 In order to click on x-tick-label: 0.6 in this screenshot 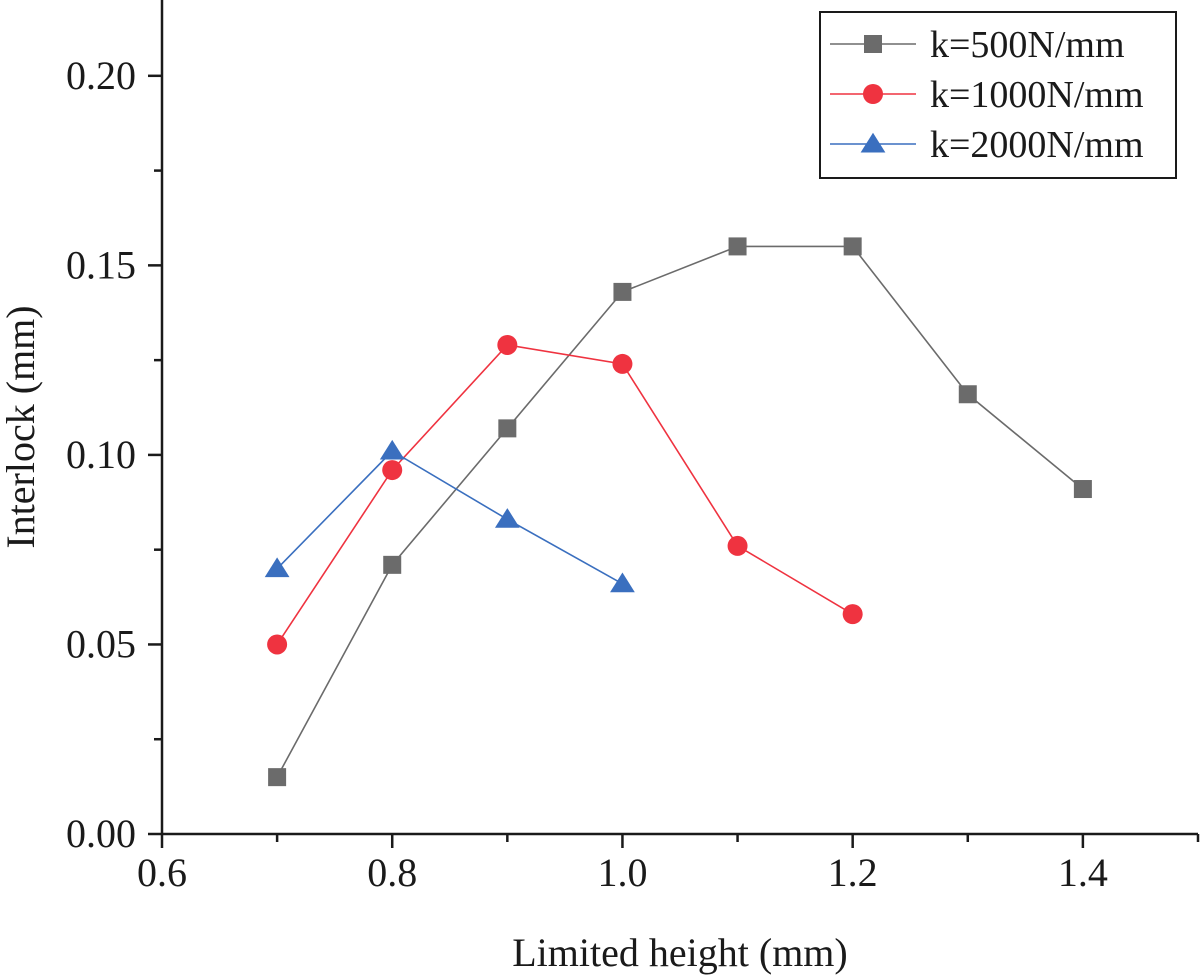, I will do `click(162, 872)`.